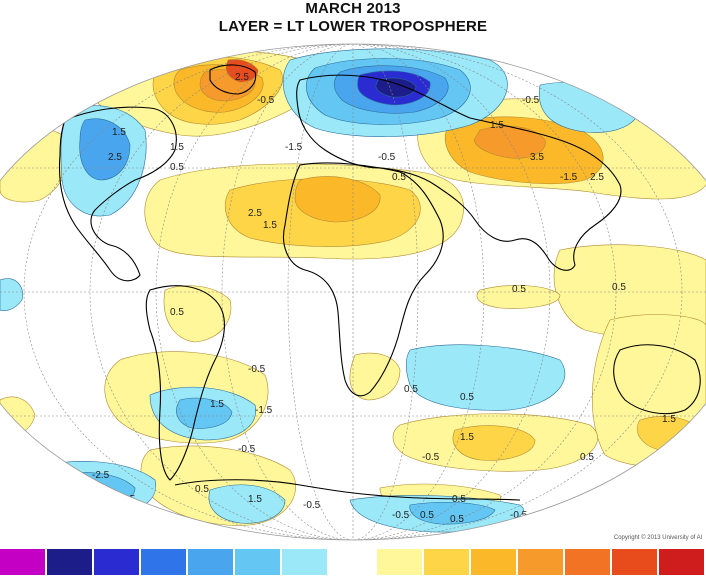 This screenshot has width=706, height=586. What do you see at coordinates (101, 475) in the screenshot?
I see `contour-label: -2.5` at bounding box center [101, 475].